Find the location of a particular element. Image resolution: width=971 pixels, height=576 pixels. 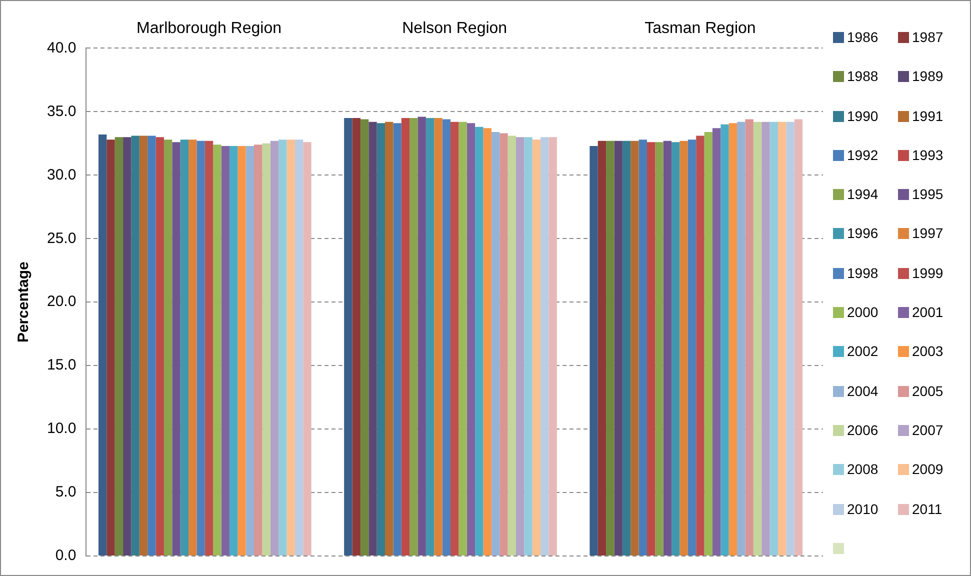

y-tick-label: 40.0 is located at coordinates (61, 47).